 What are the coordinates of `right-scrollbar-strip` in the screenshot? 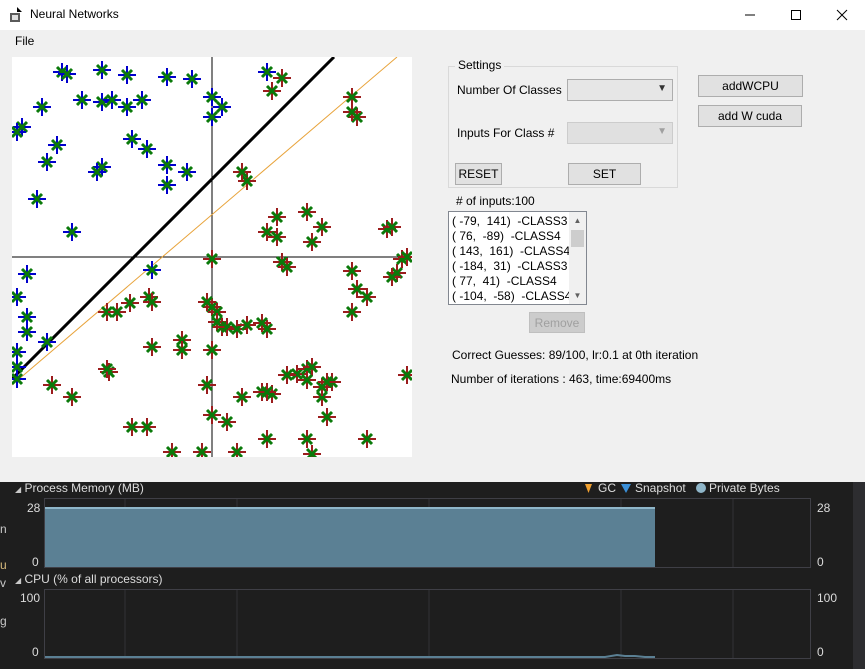 It's located at (859, 575).